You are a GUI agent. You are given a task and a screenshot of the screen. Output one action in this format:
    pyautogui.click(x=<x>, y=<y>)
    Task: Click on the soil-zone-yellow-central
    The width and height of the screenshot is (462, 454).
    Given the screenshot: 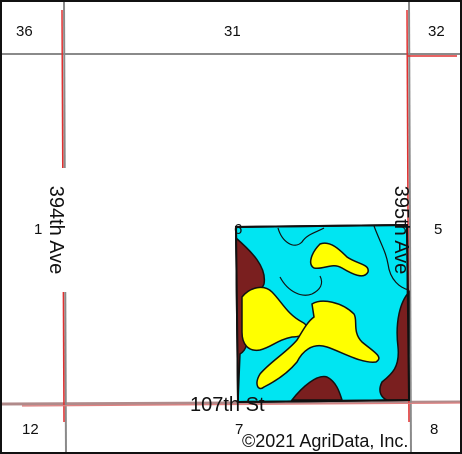 What is the action you would take?
    pyautogui.click(x=318, y=345)
    